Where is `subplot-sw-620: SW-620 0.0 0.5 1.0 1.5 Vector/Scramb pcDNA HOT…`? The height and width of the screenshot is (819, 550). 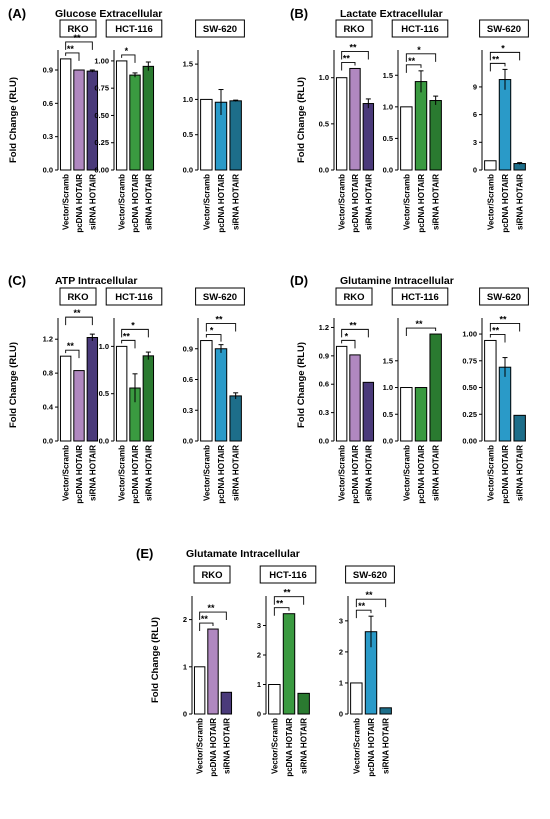
subplot-sw-620: SW-620 0.0 0.5 1.0 1.5 Vector/Scramb pcDNA HOT… is located at coordinates (214, 126).